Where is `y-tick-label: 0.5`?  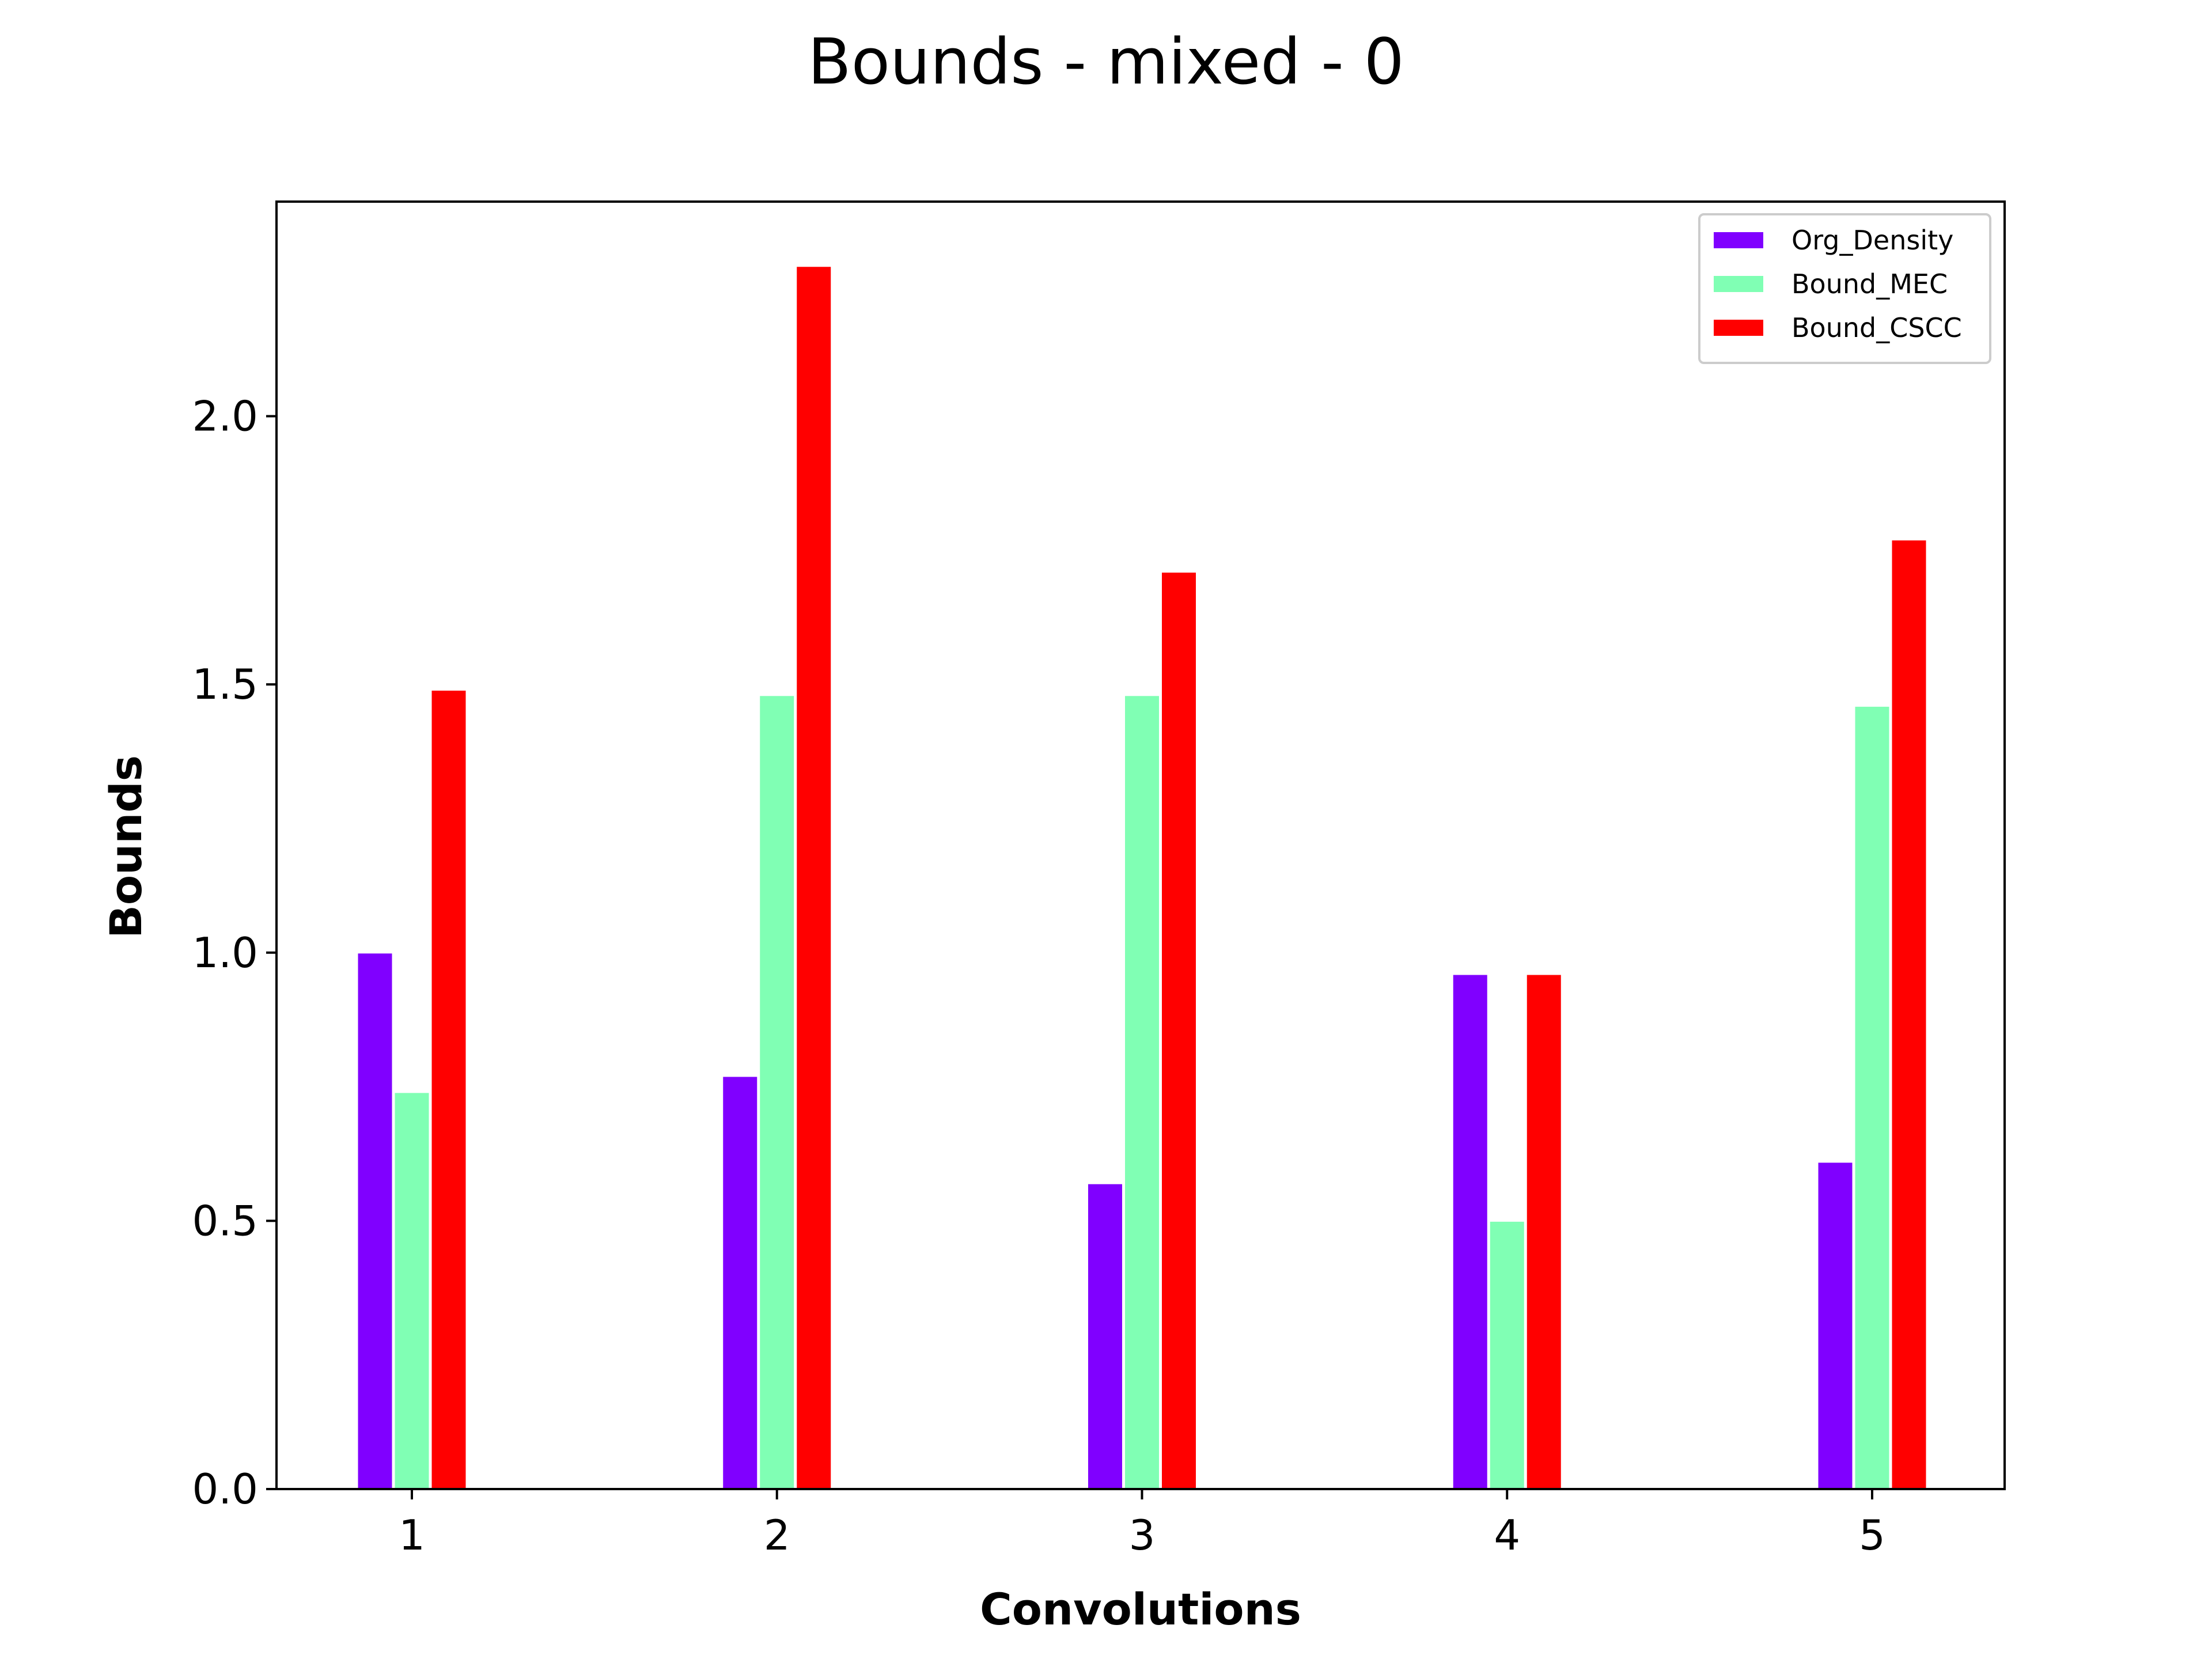 y-tick-label: 0.5 is located at coordinates (225, 1220).